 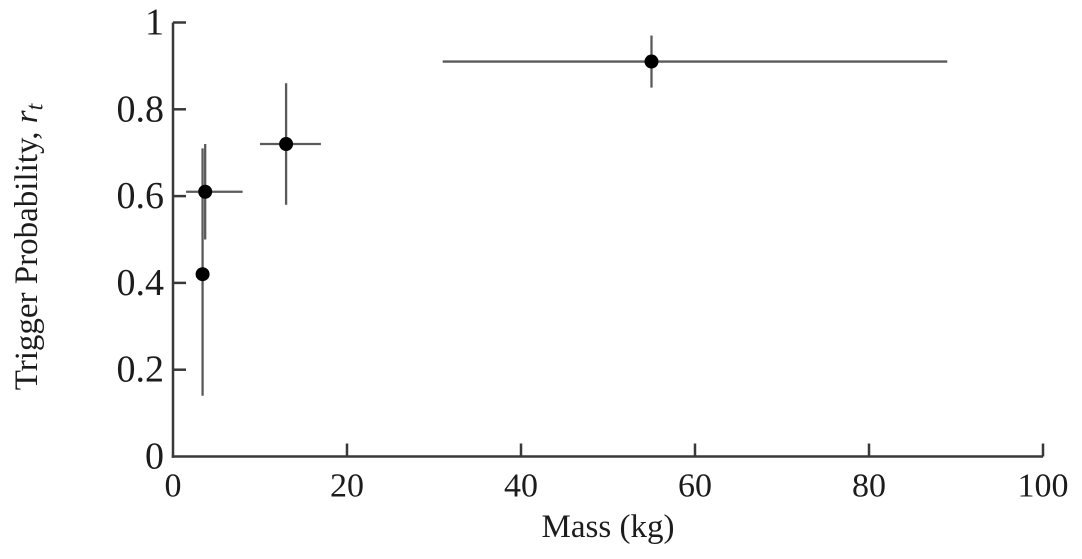 I want to click on y-tick-label: 0, so click(x=154, y=457).